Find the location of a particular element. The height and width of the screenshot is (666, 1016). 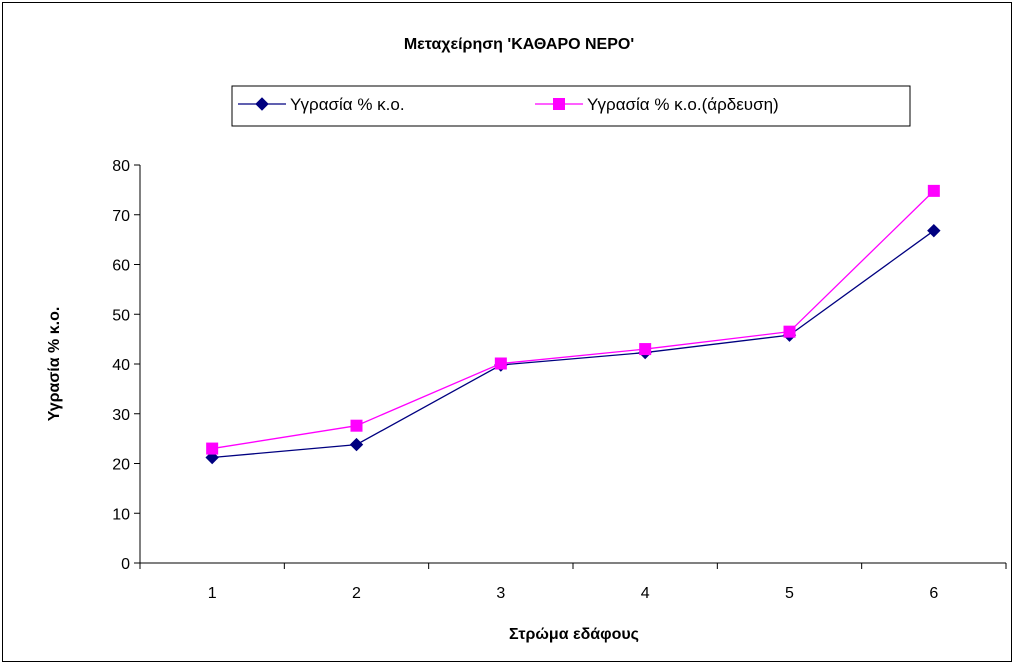

x-tick-label: 6 is located at coordinates (933, 593).